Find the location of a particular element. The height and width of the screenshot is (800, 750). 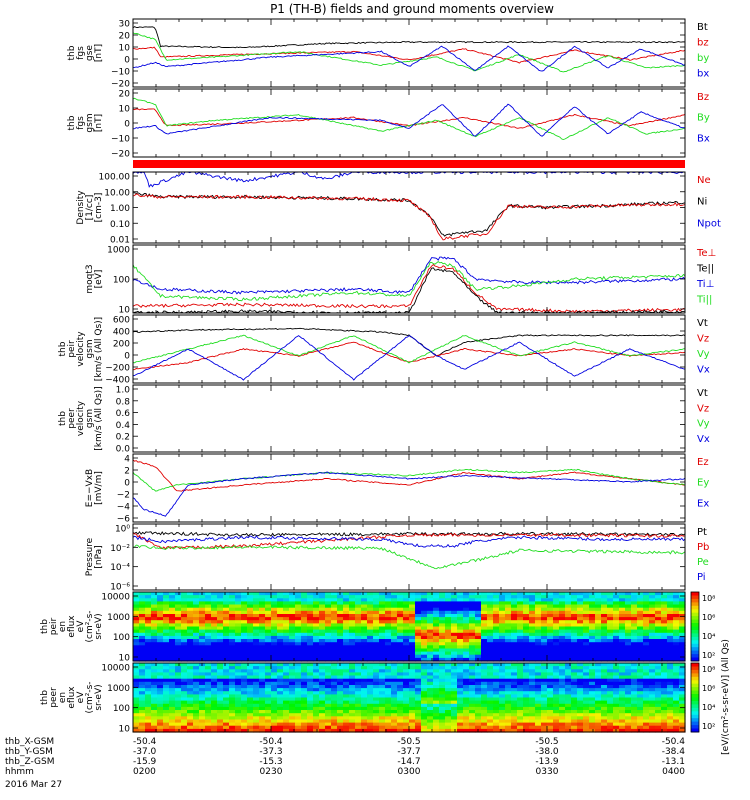

y-axis-label-line: thb is located at coordinates (45, 626).